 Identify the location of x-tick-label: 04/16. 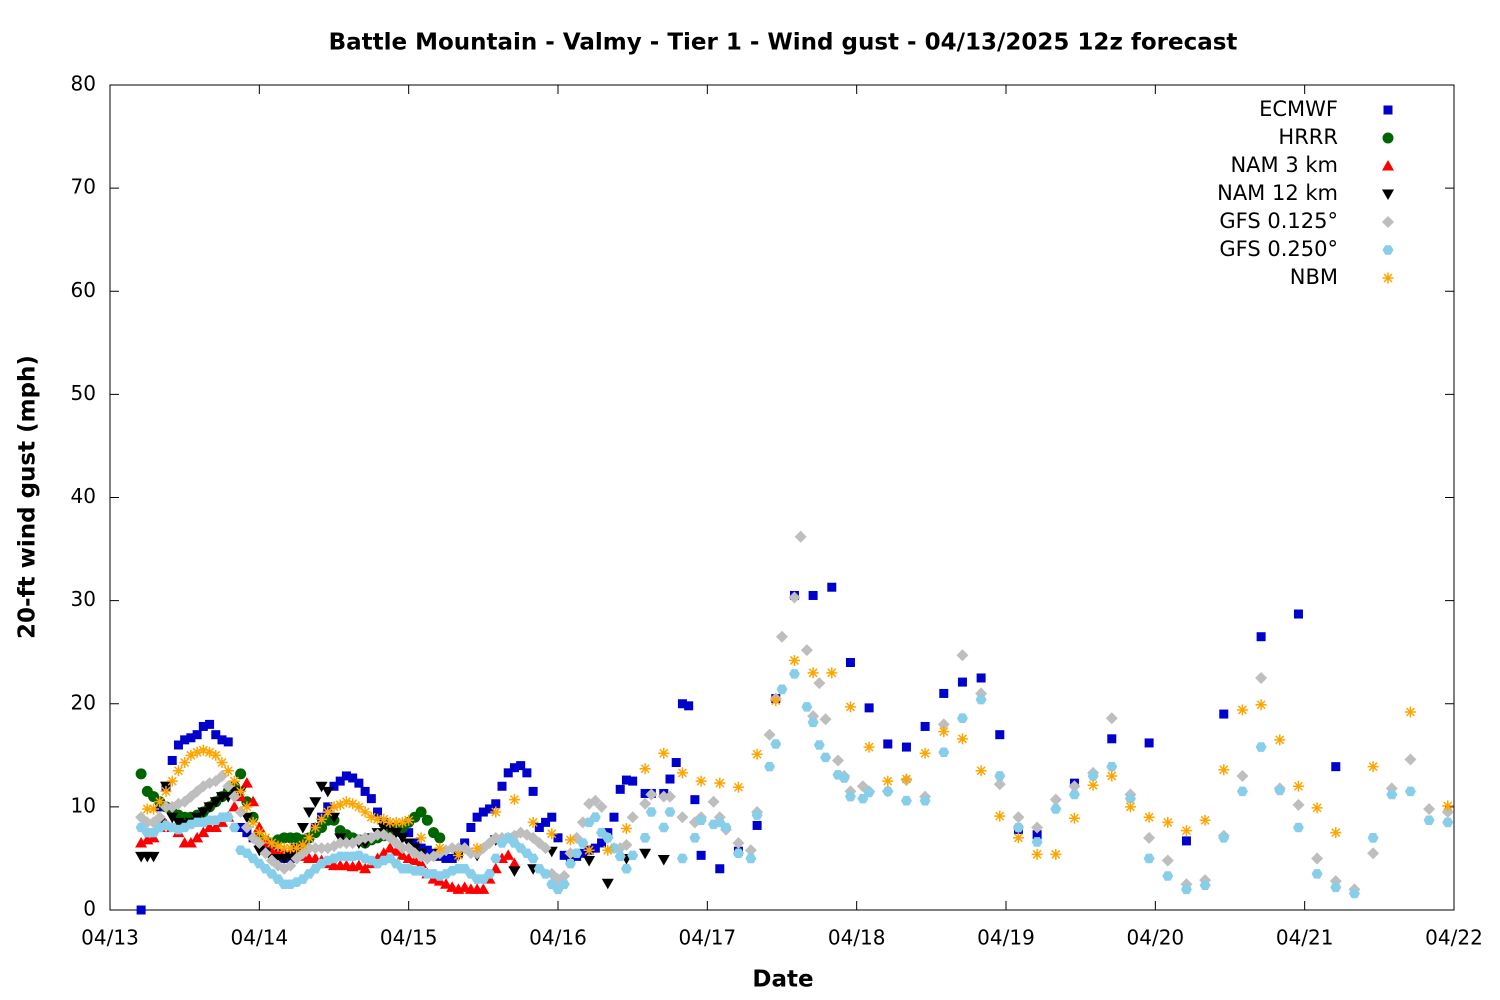
(558, 938).